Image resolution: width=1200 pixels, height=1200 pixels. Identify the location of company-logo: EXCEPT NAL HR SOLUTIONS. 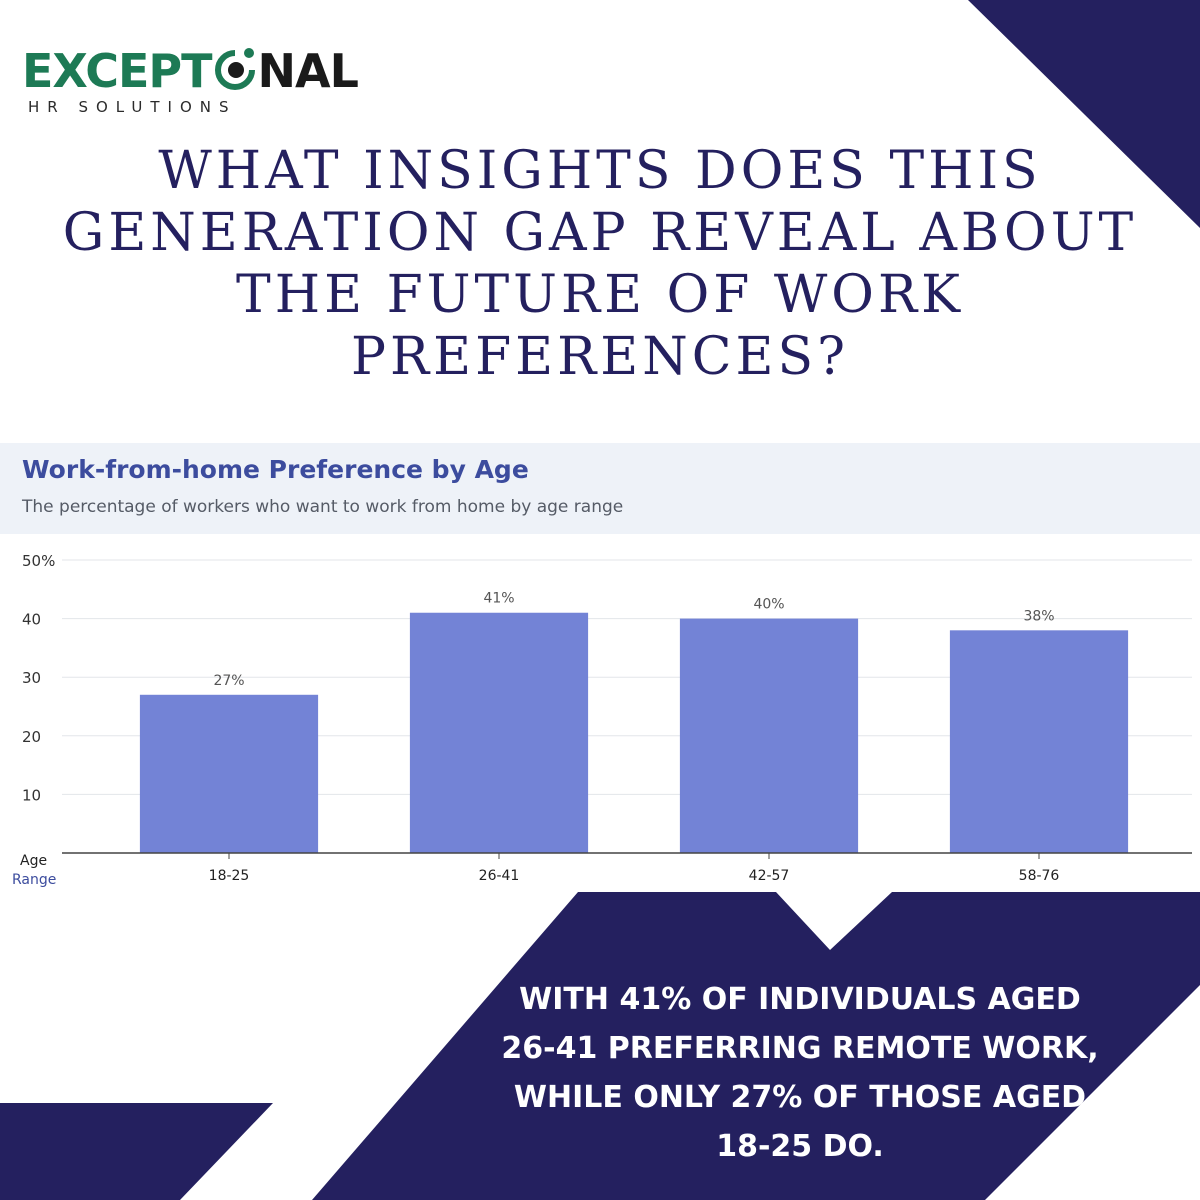
(212, 69).